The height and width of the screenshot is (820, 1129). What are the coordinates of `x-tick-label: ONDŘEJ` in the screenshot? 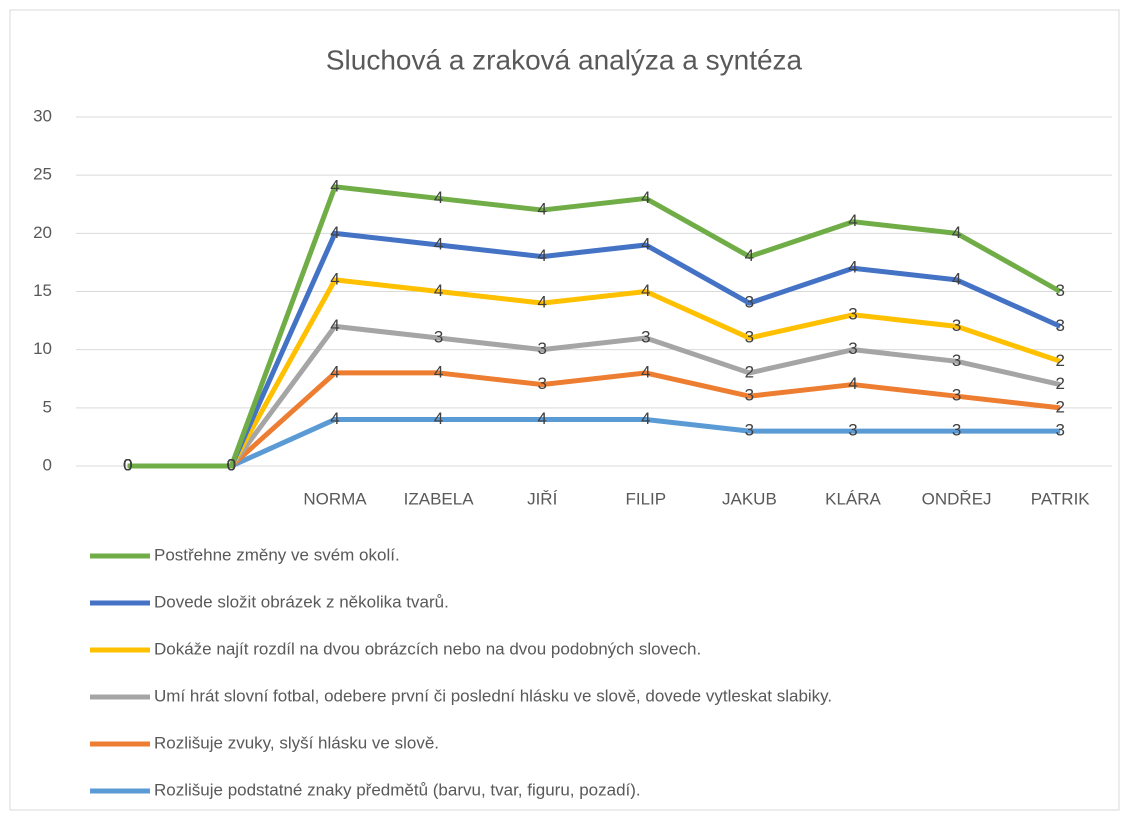 It's located at (957, 498).